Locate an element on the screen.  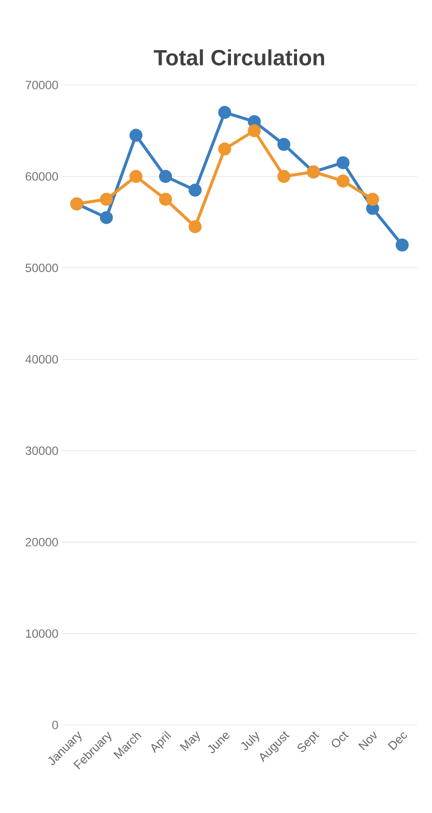
y-tick-label: 60000 is located at coordinates (42, 176).